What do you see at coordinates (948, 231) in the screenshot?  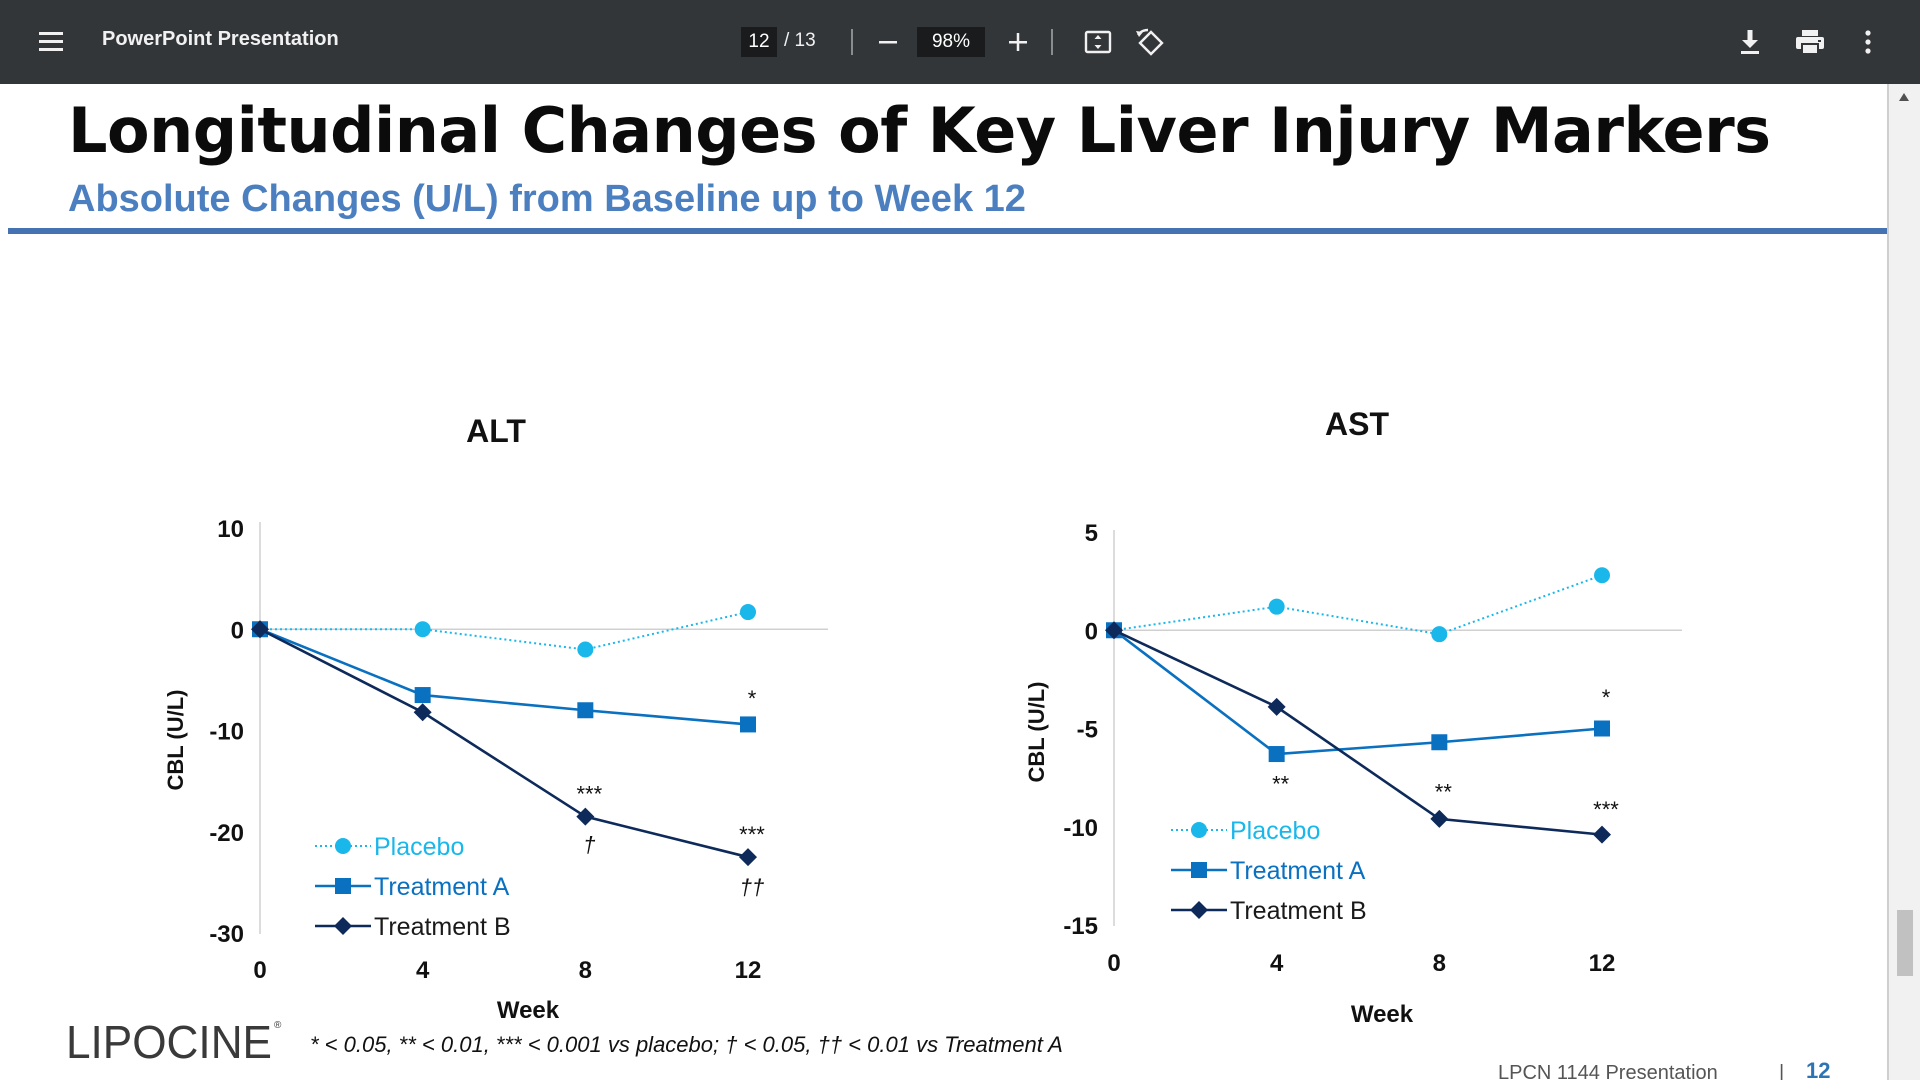 I see `title-rule` at bounding box center [948, 231].